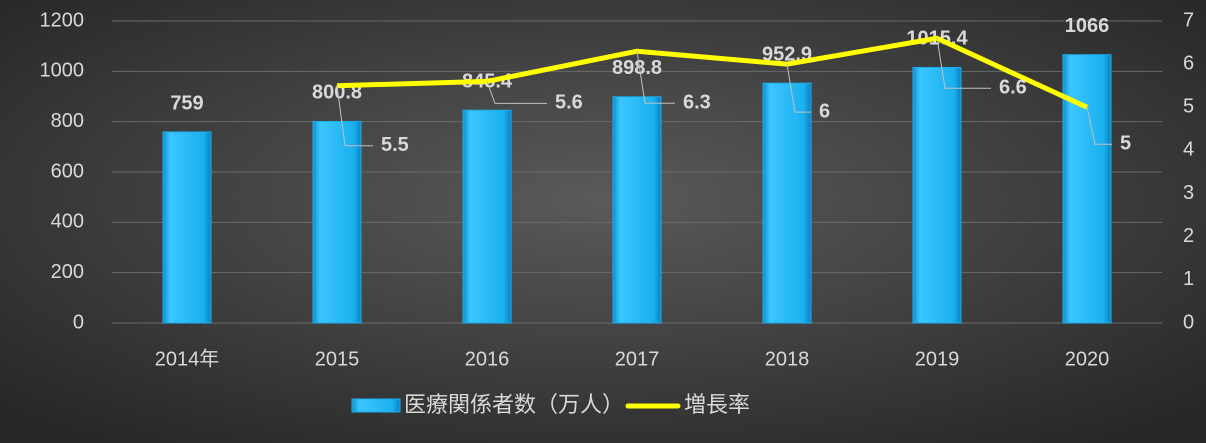  Describe the element at coordinates (1188, 150) in the screenshot. I see `y2-tick-label: 4` at that location.